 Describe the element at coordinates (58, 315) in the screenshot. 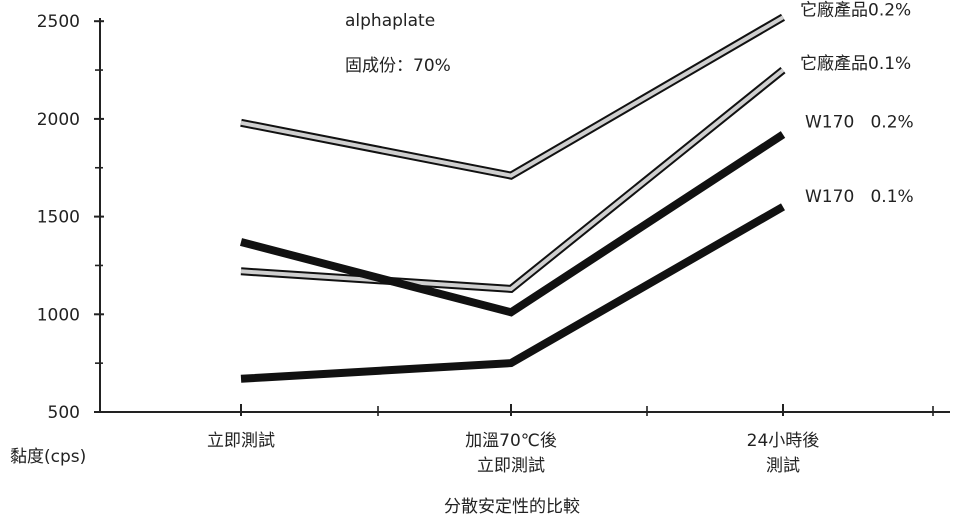

I see `y-tick-label: 1000` at that location.